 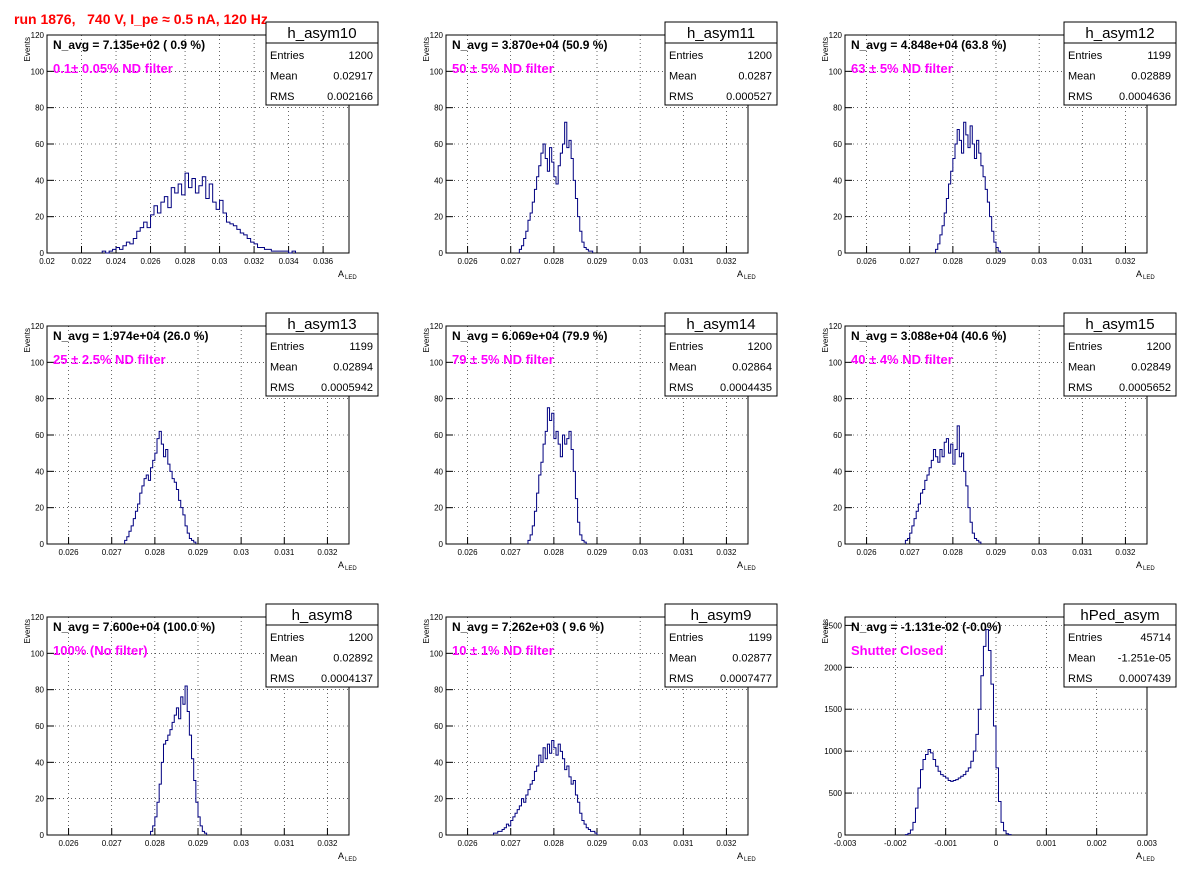 What do you see at coordinates (350, 97) in the screenshot?
I see `stats-value: 0.002166` at bounding box center [350, 97].